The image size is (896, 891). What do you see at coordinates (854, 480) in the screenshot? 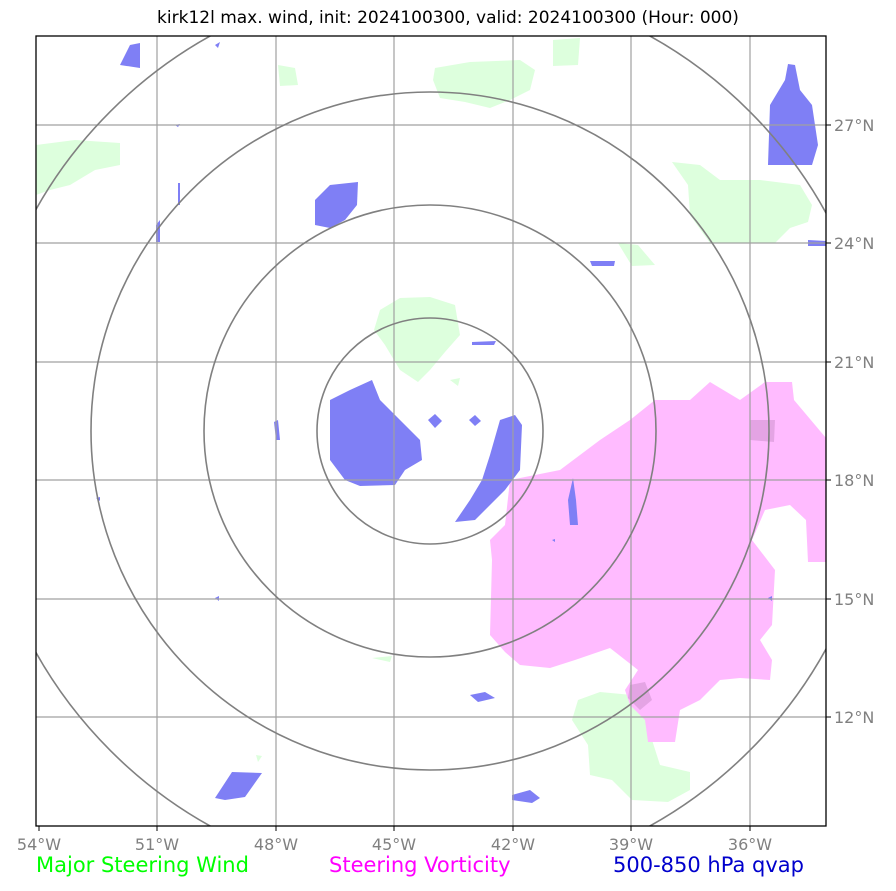
I see `lat-tick-label: 18°N` at bounding box center [854, 480].